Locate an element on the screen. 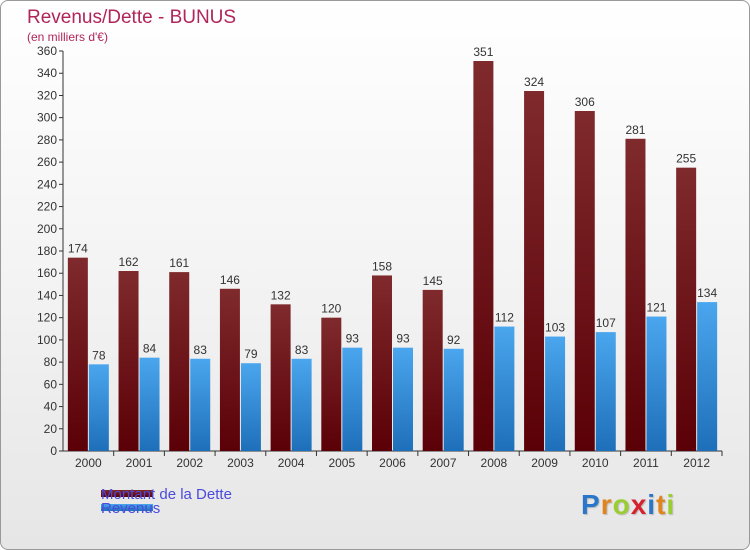 The height and width of the screenshot is (550, 750). bar-debt-label: 324 is located at coordinates (534, 82).